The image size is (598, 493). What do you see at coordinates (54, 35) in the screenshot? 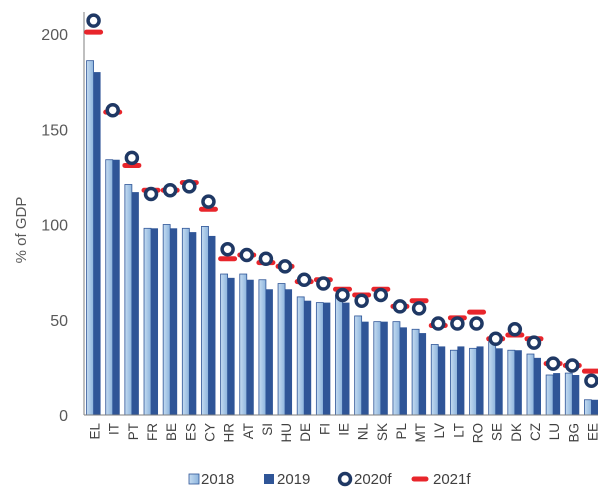
I see `y-tick-label: 200` at bounding box center [54, 35].